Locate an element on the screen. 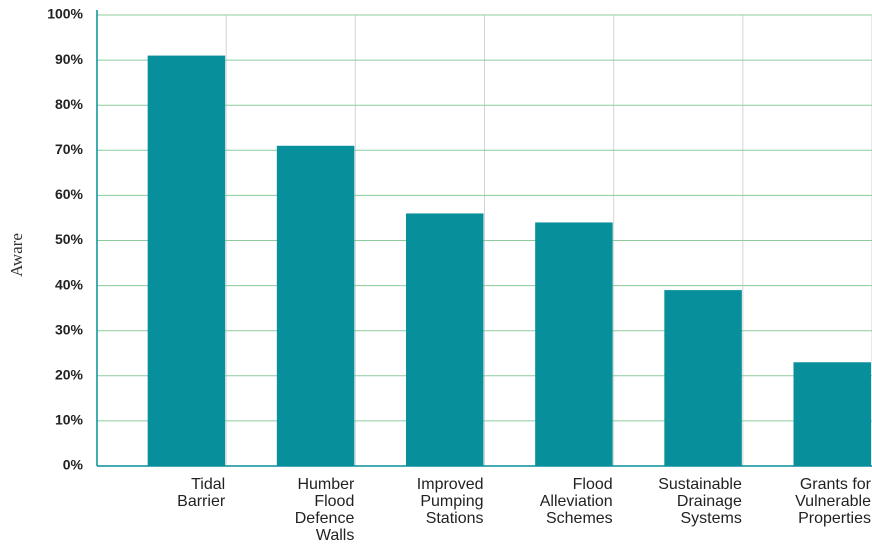  x-tick-label: Flood Alleviation Schemes is located at coordinates (576, 501).